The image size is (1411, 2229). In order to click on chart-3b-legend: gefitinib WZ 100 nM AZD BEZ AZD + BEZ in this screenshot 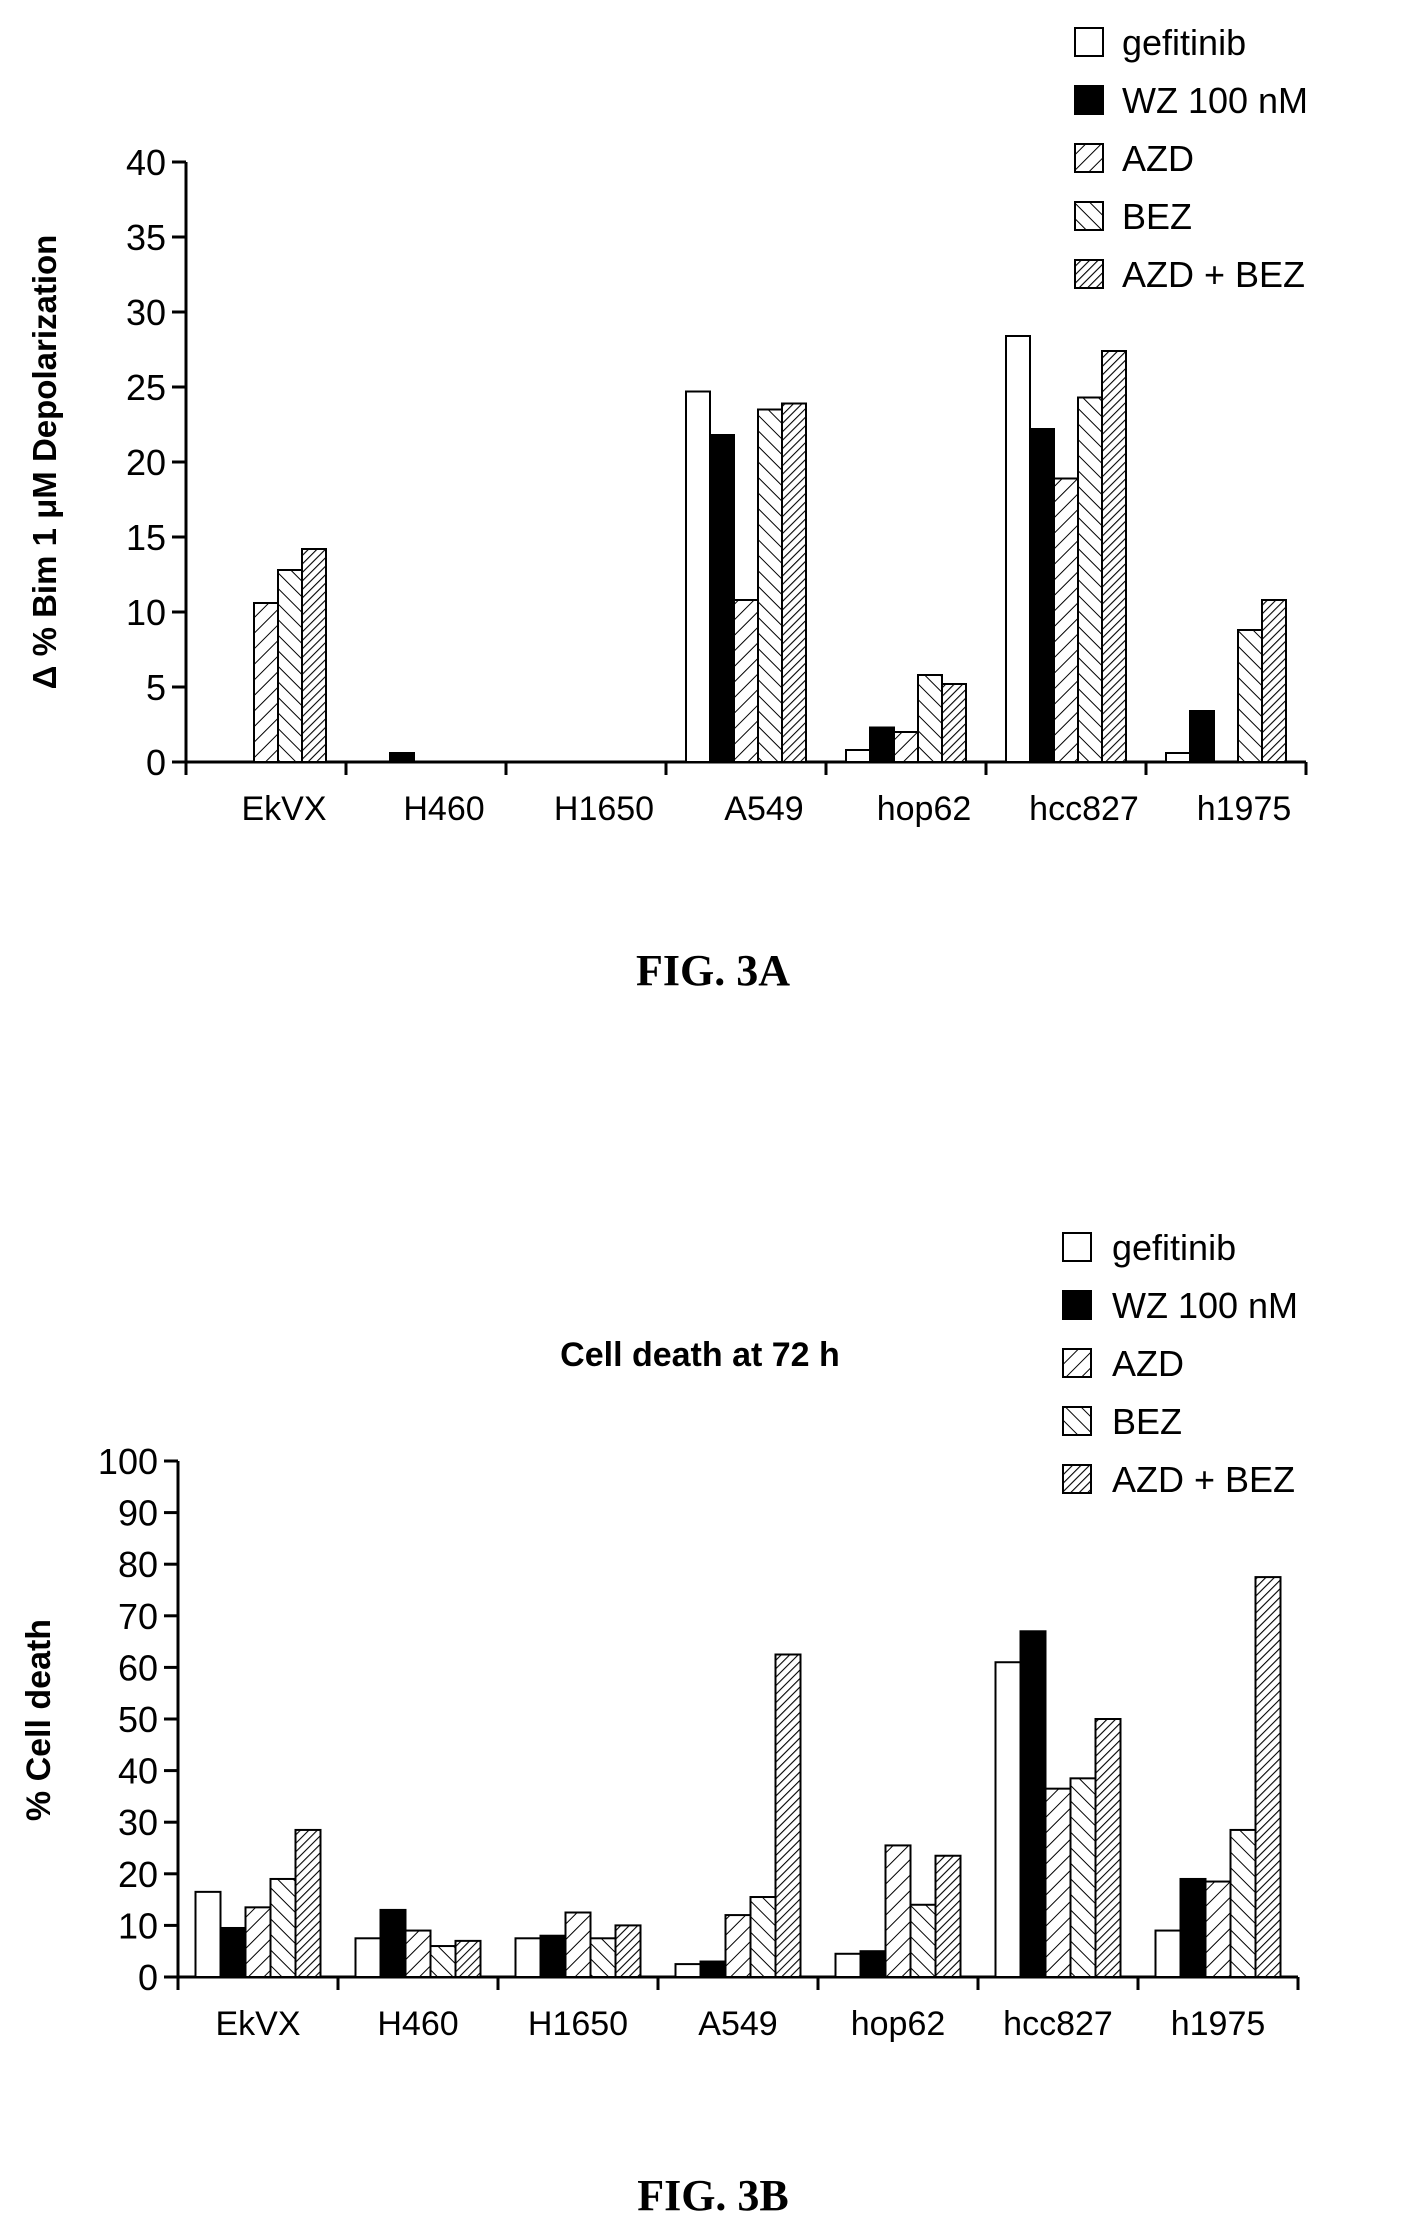, I will do `click(1180, 1363)`.